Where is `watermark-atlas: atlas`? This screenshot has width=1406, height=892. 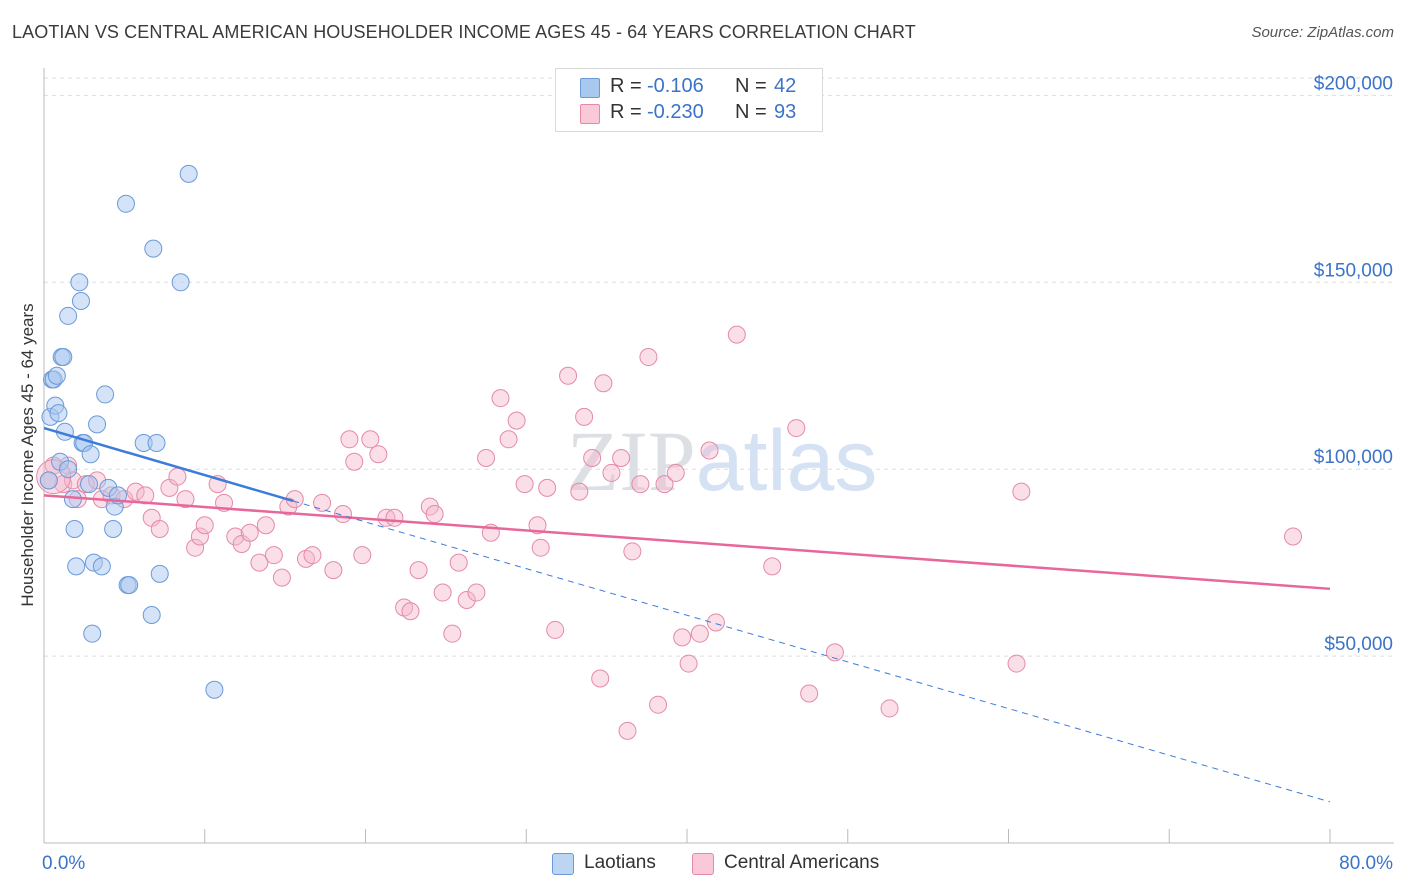 watermark-atlas: atlas is located at coordinates (787, 461).